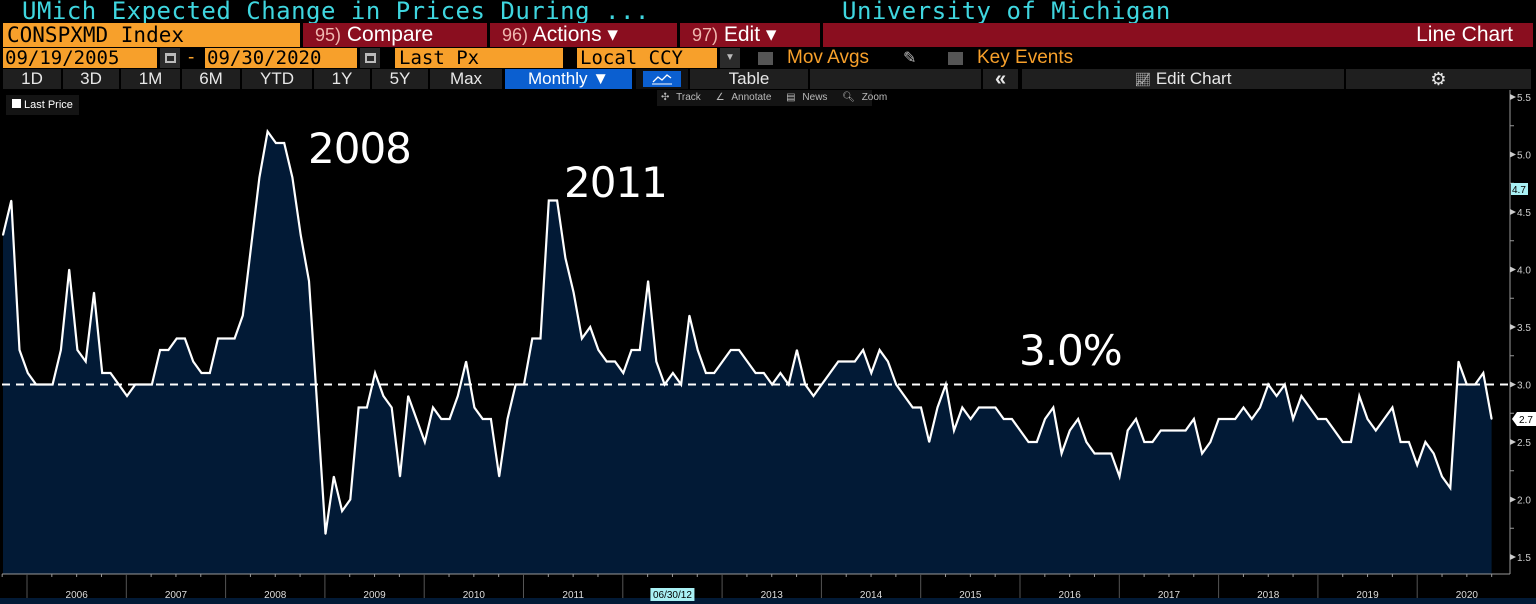  I want to click on key-events-label: Key Events, so click(1025, 57).